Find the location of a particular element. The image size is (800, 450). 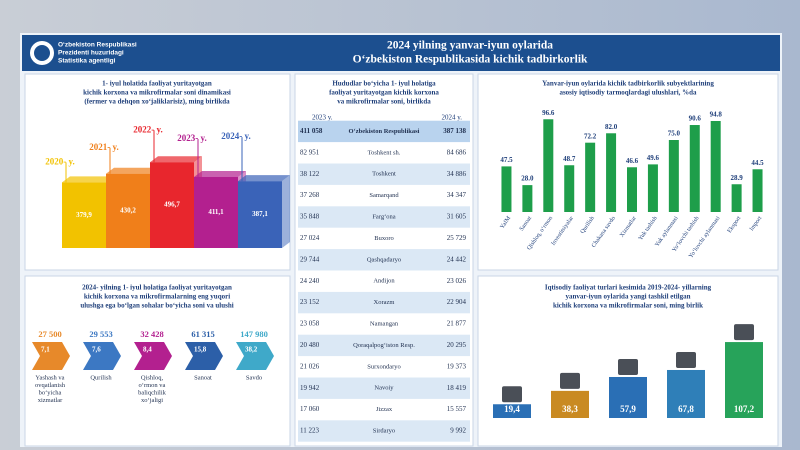

value-label: 75.0 is located at coordinates (674, 134).